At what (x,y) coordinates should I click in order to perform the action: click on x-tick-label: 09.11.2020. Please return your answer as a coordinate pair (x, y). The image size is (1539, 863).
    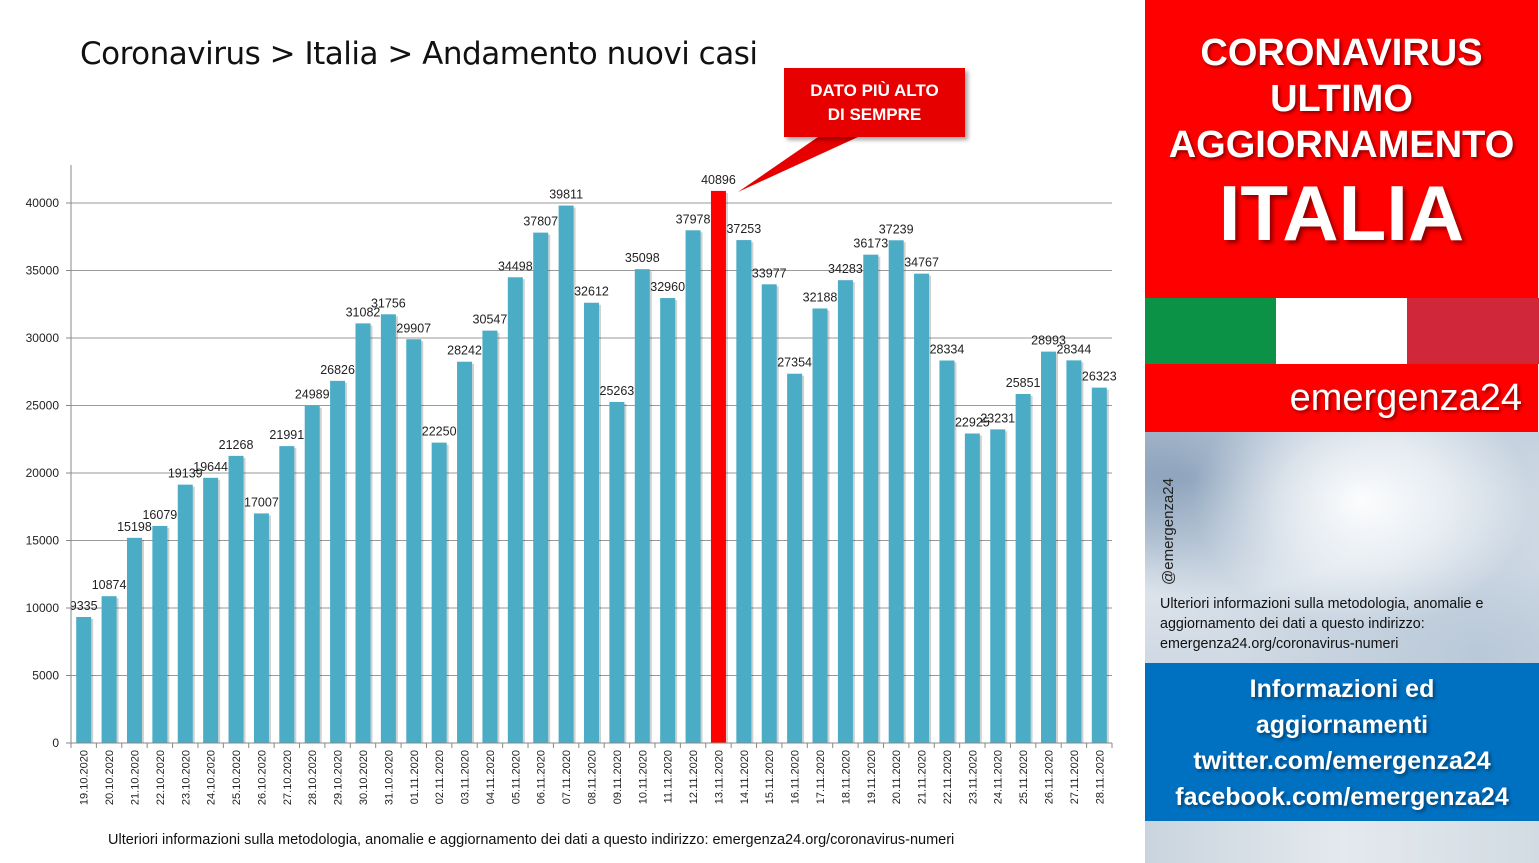
    Looking at the image, I should click on (618, 777).